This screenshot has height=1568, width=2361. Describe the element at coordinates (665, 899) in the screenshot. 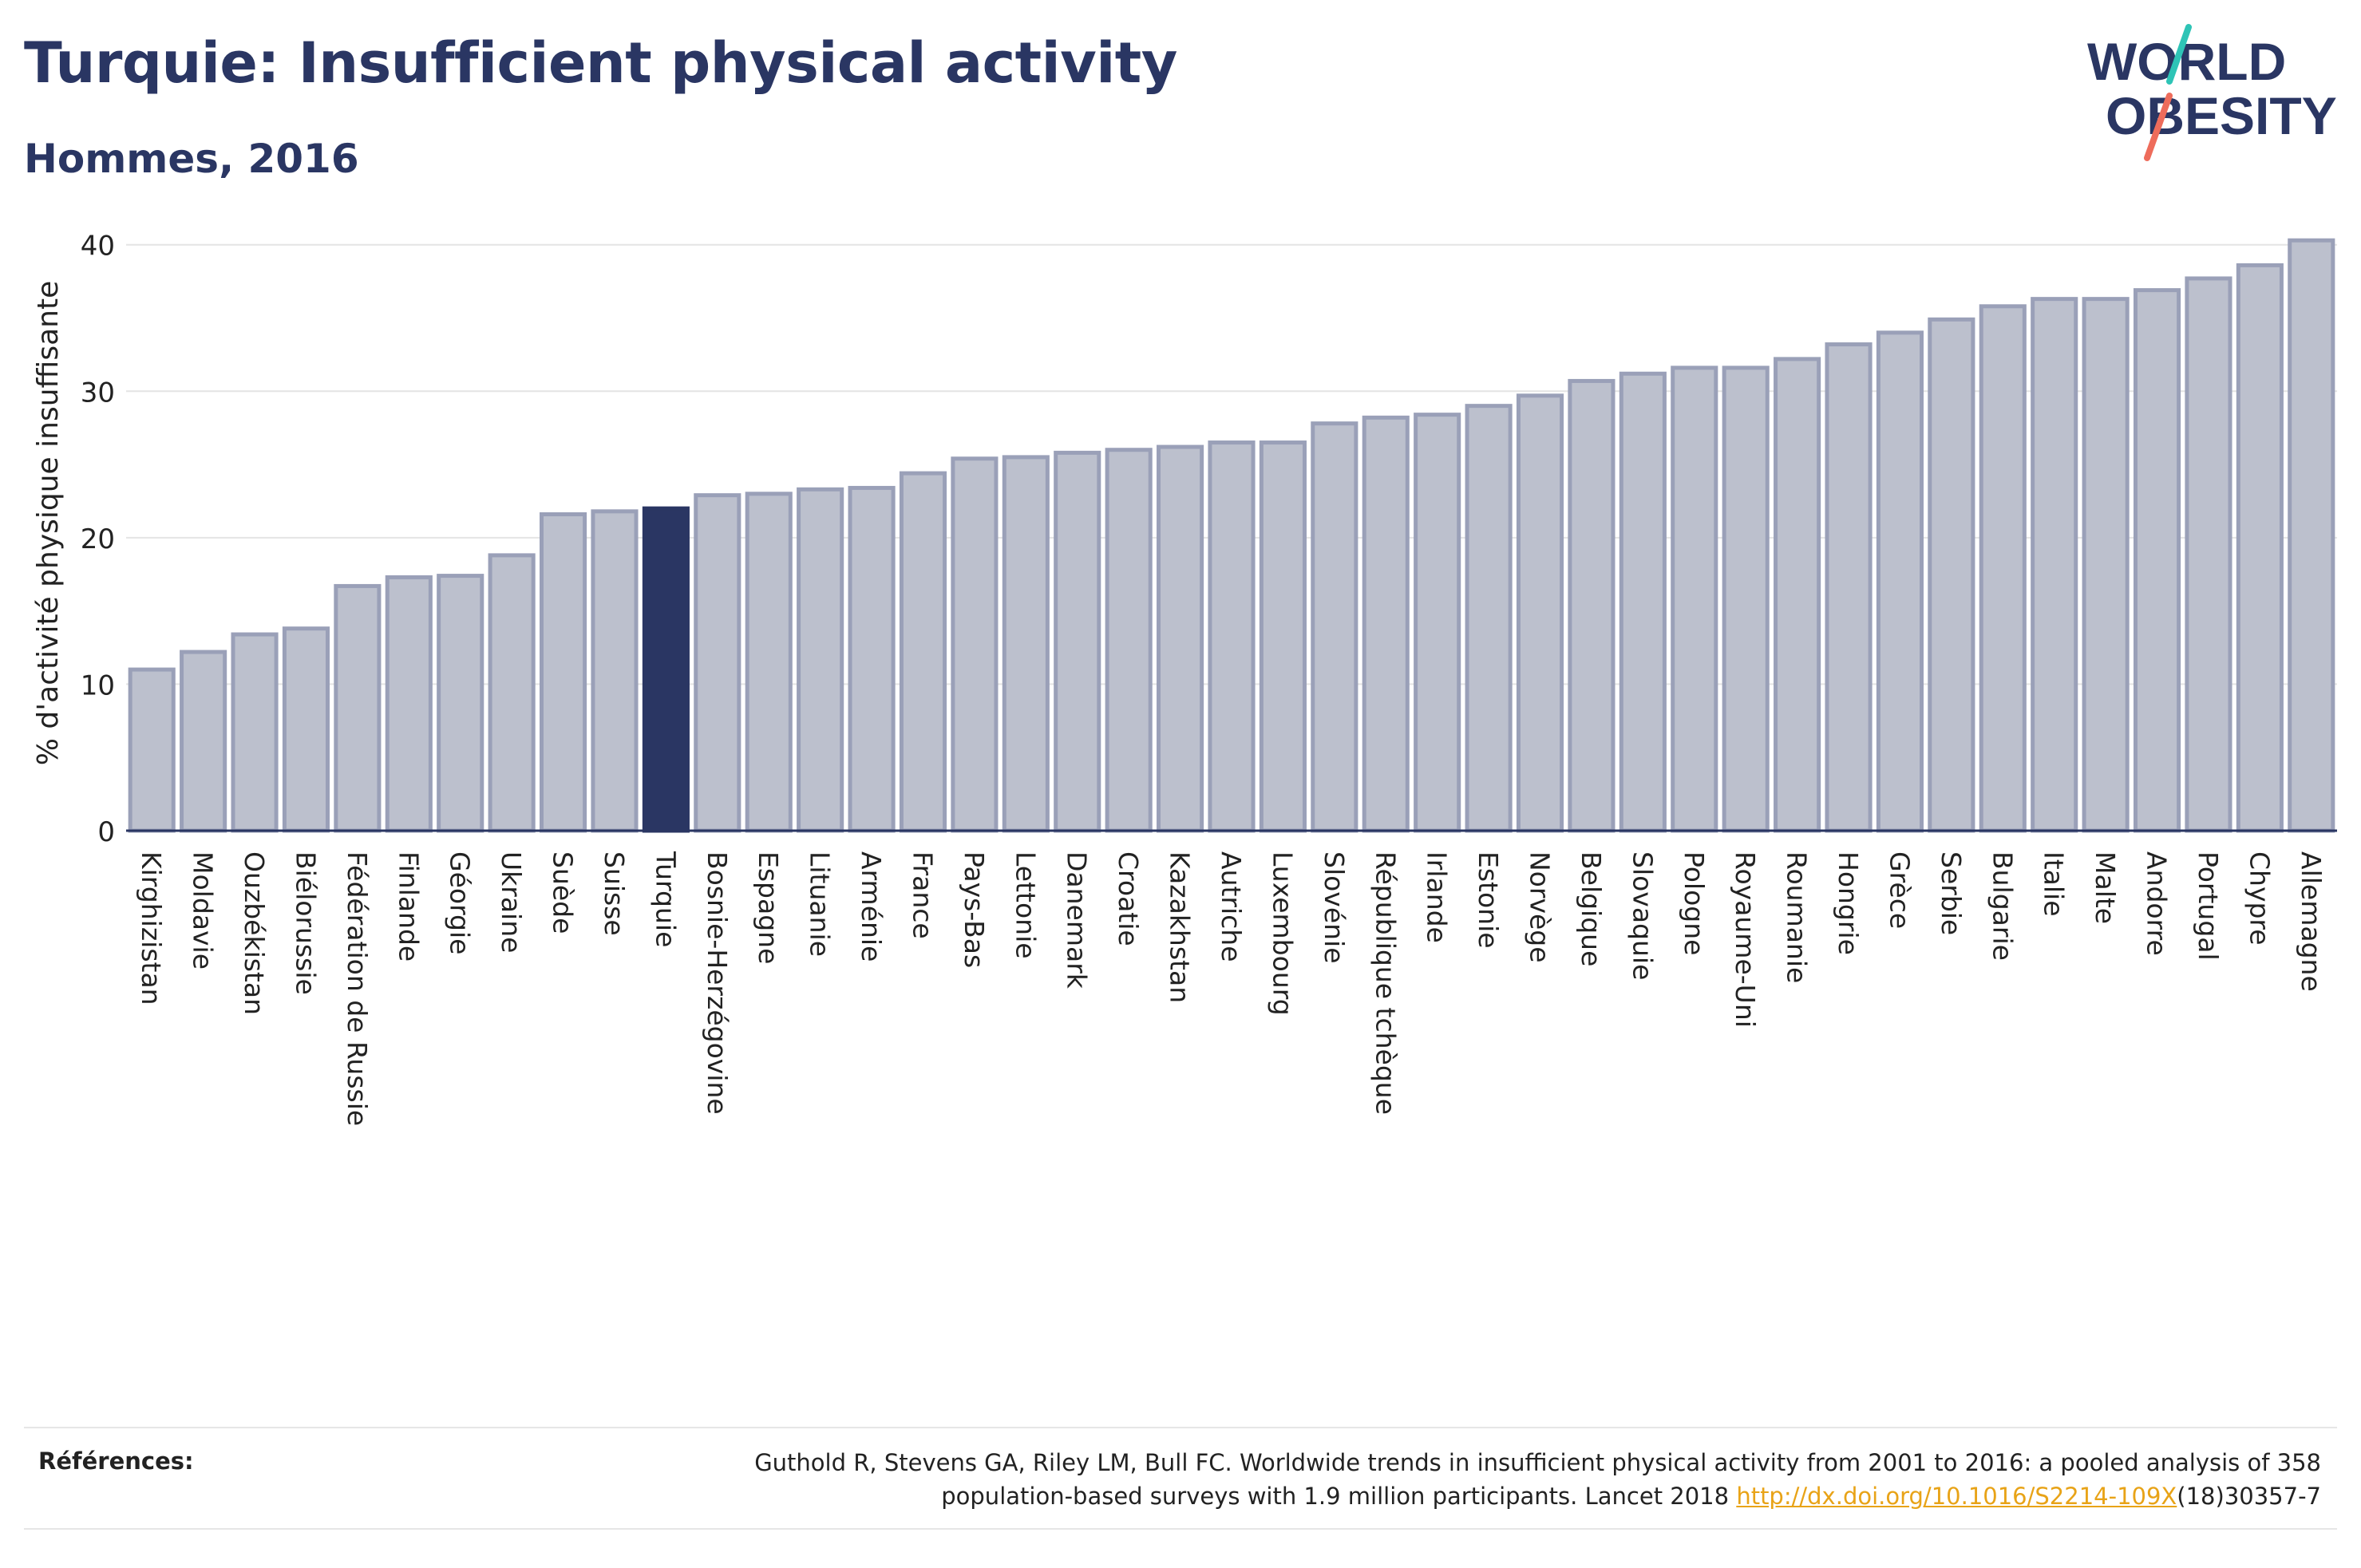

I see `x-tick-label: Turquie` at that location.